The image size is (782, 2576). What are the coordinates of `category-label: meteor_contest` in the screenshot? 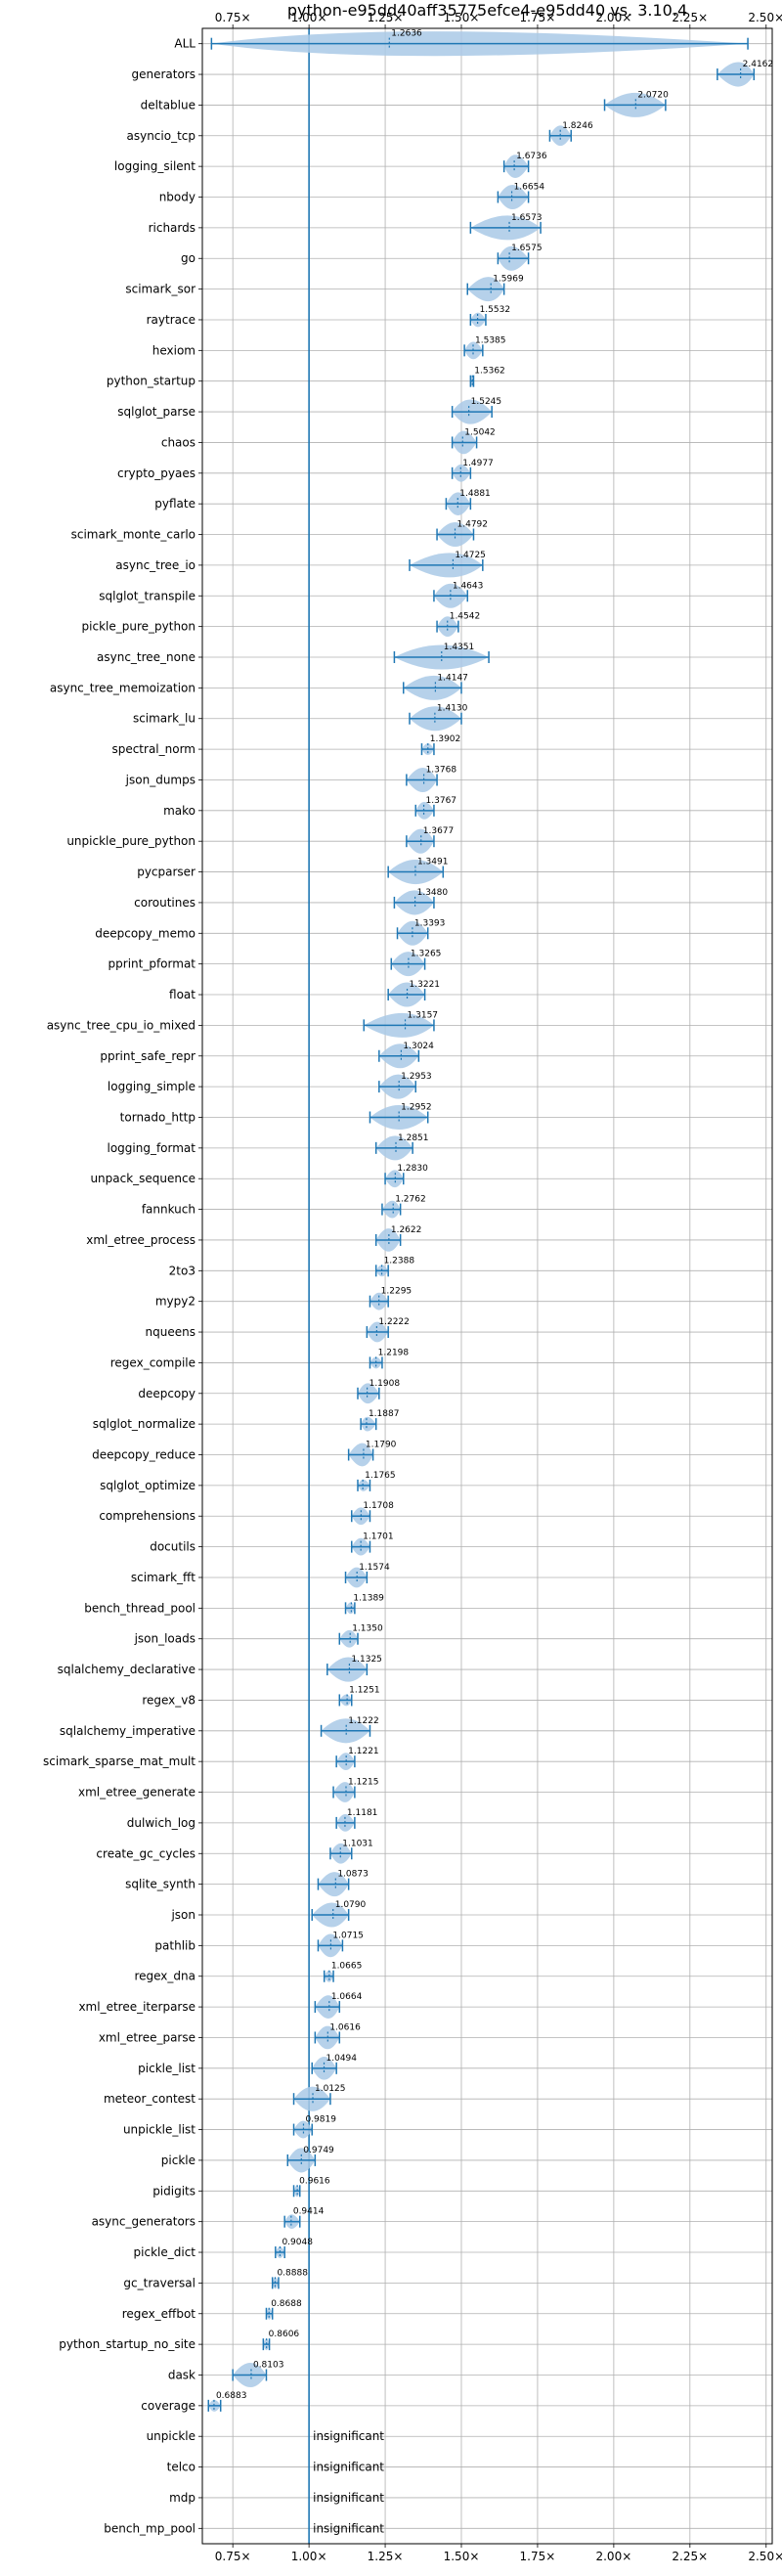 It's located at (150, 2099).